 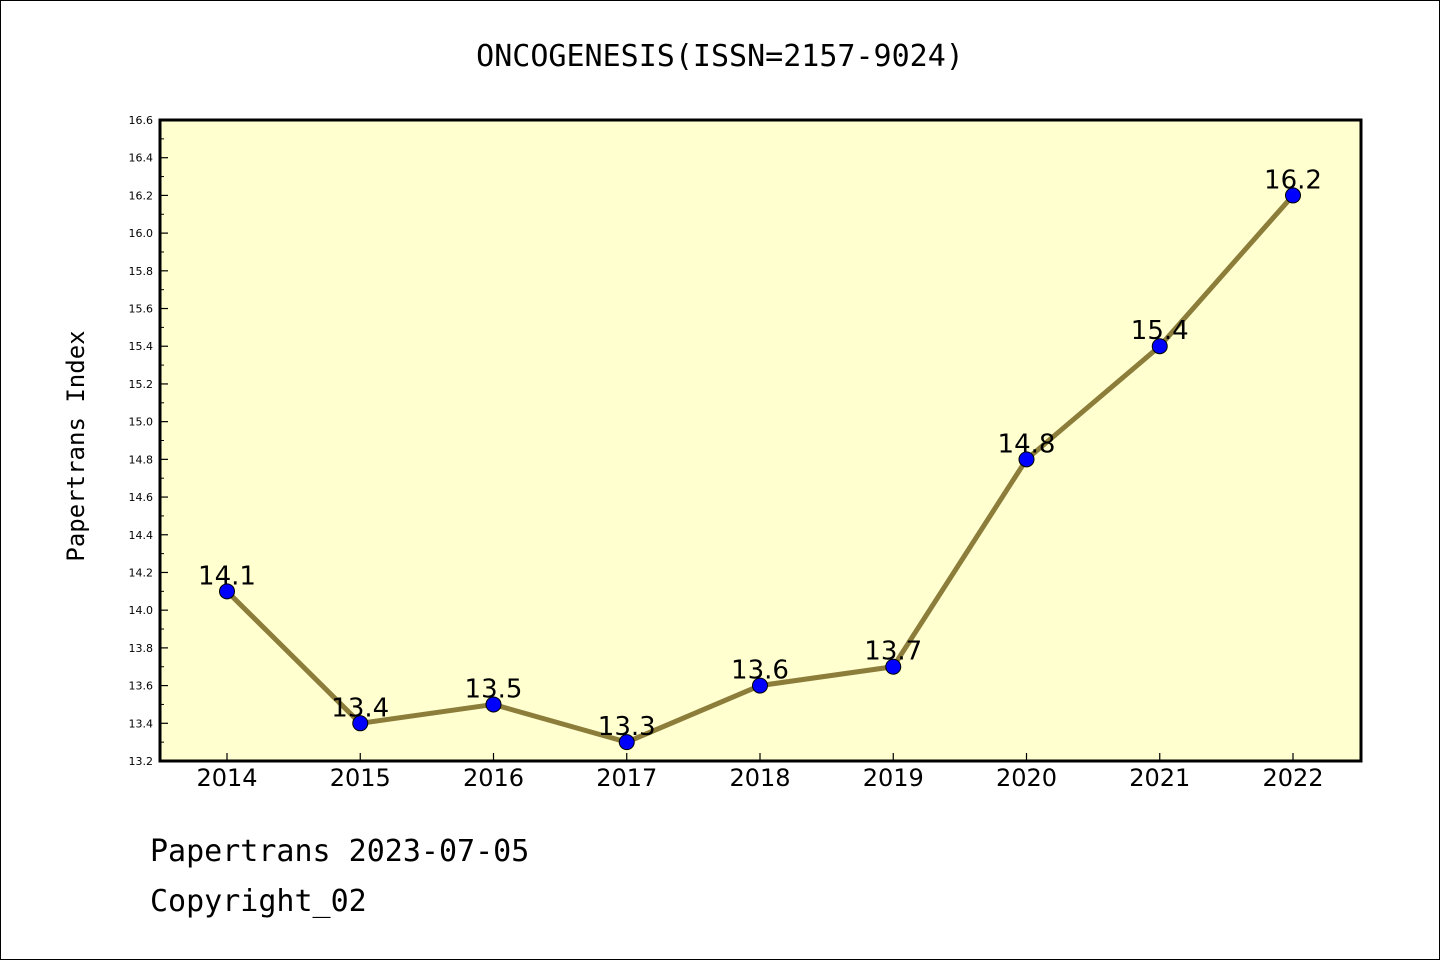 What do you see at coordinates (360, 708) in the screenshot?
I see `data-label: 13.4` at bounding box center [360, 708].